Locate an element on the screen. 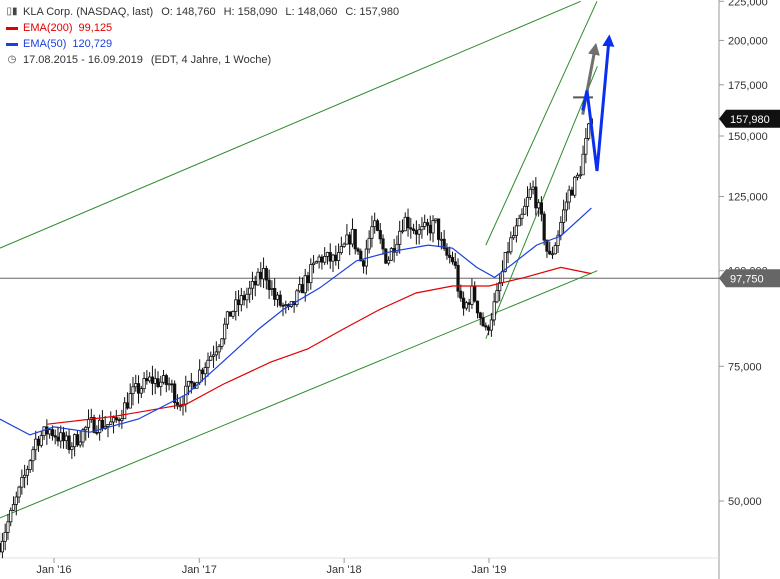  blue-projection-arrow is located at coordinates (598, 103).